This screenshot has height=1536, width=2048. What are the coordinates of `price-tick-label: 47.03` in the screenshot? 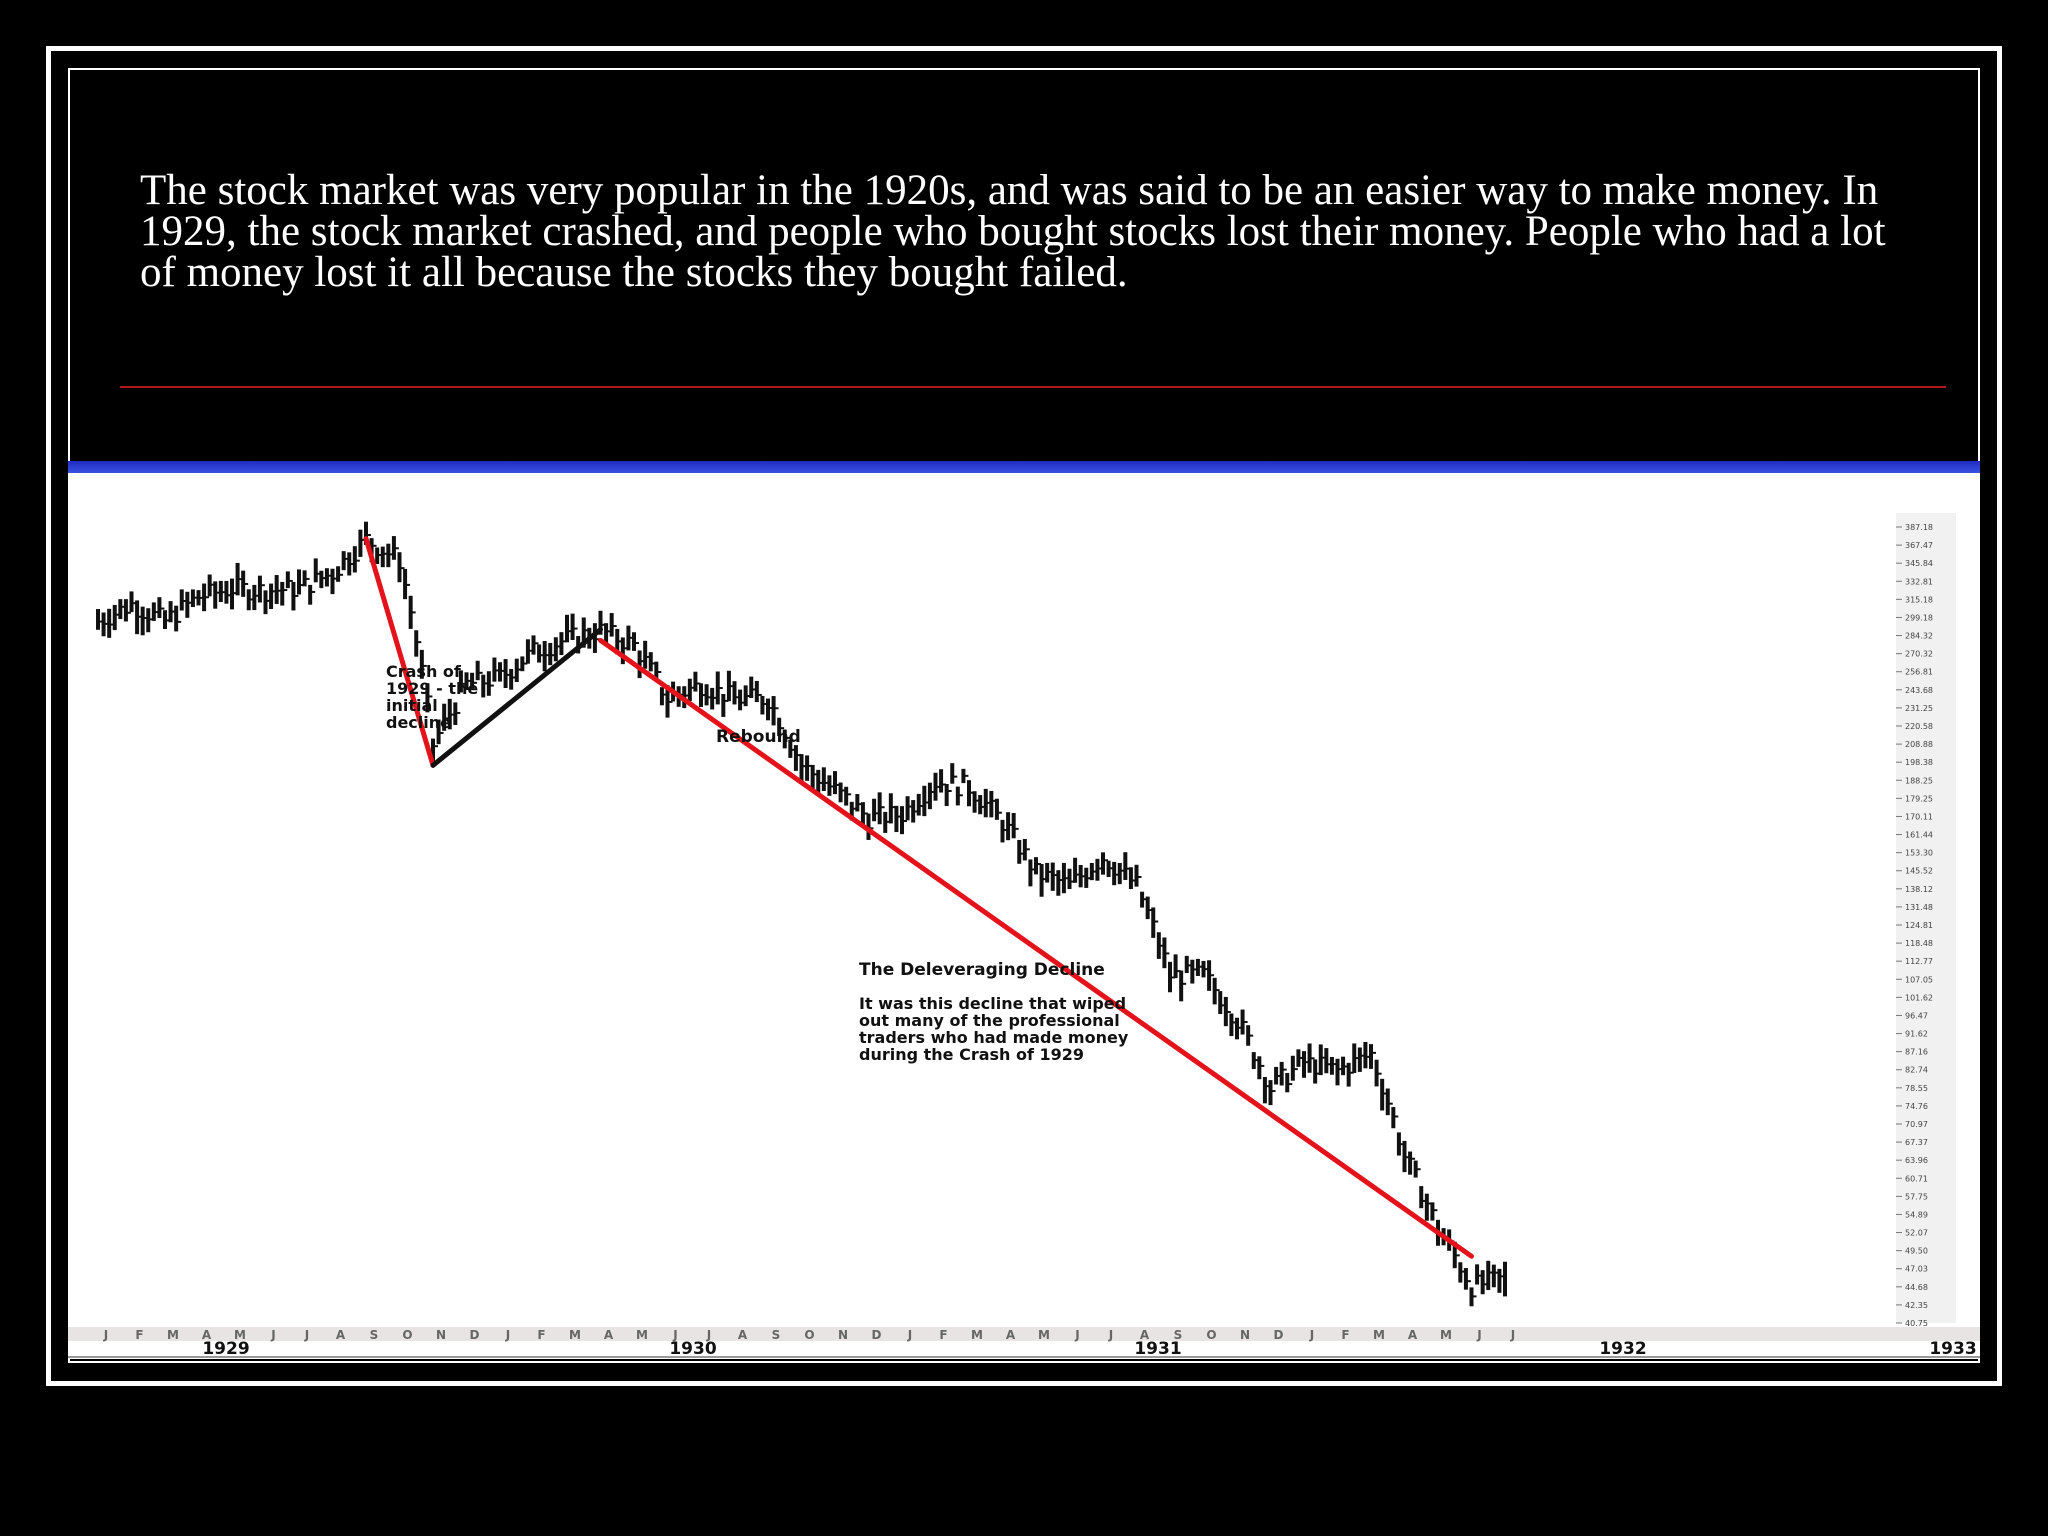 It's located at (1916, 1269).